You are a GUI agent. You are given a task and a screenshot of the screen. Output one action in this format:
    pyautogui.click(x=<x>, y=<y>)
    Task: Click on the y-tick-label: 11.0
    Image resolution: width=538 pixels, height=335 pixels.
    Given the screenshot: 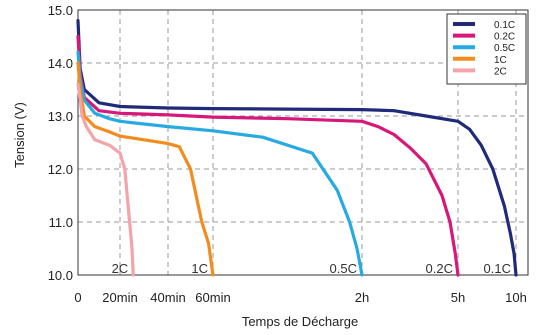 What is the action you would take?
    pyautogui.click(x=61, y=222)
    